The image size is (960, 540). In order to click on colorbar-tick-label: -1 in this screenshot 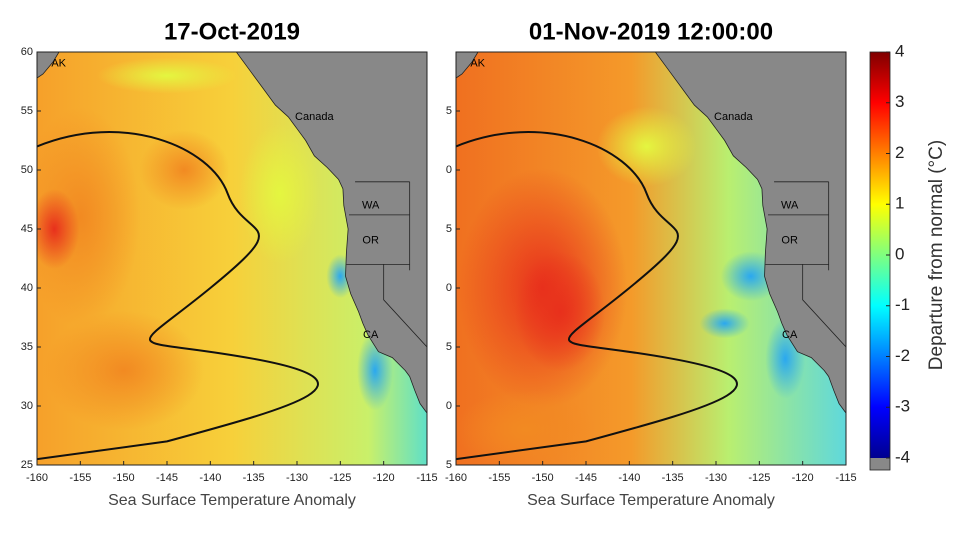, I will do `click(902, 304)`.